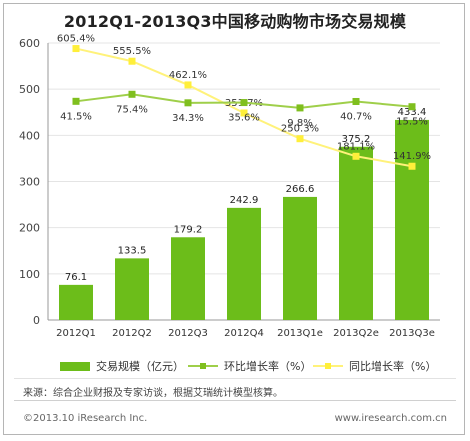 Image resolution: width=470 pixels, height=441 pixels. What do you see at coordinates (29, 43) in the screenshot?
I see `y-tick-label: 600` at bounding box center [29, 43].